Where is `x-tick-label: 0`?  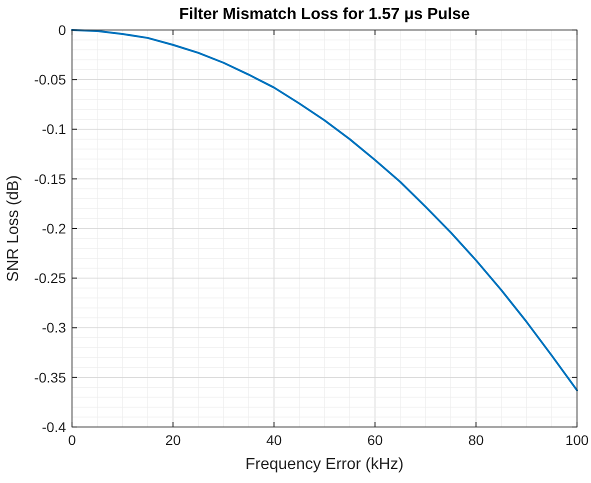
x-tick-label: 0 is located at coordinates (72, 440).